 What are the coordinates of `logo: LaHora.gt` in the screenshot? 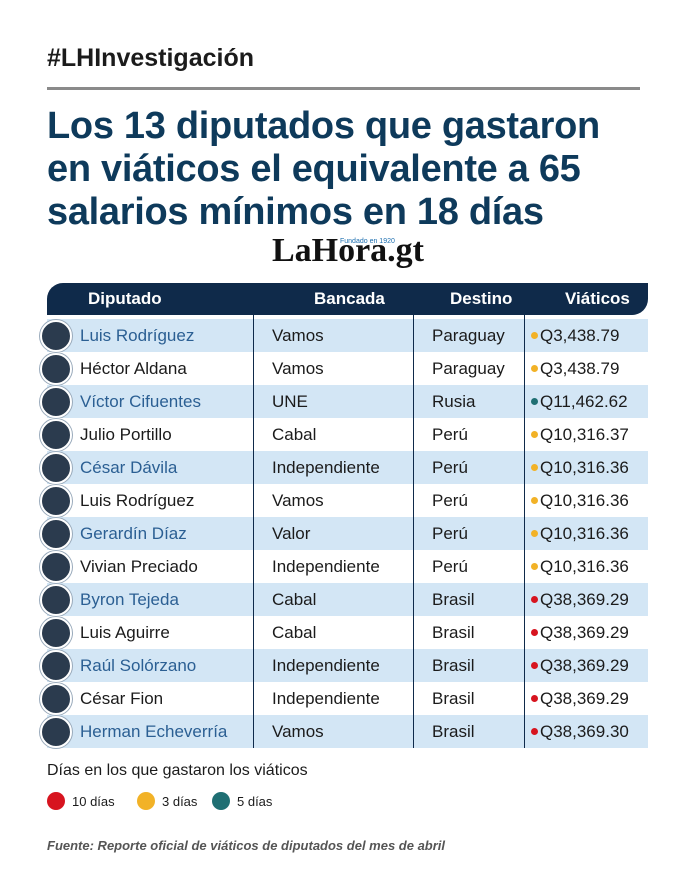 It's located at (348, 250).